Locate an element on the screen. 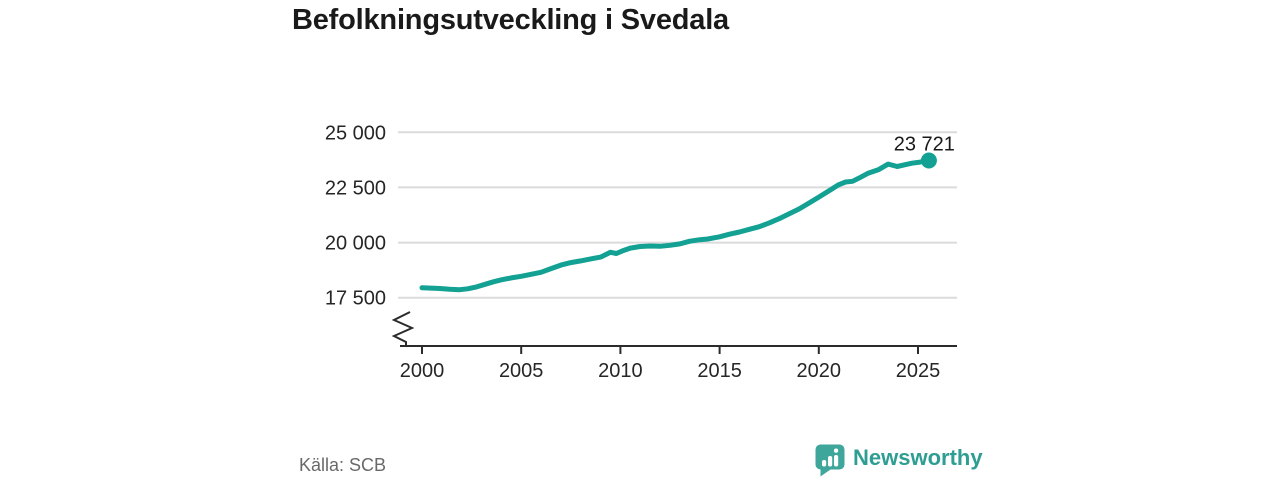 The width and height of the screenshot is (1280, 480). axis-break-icon is located at coordinates (403, 328).